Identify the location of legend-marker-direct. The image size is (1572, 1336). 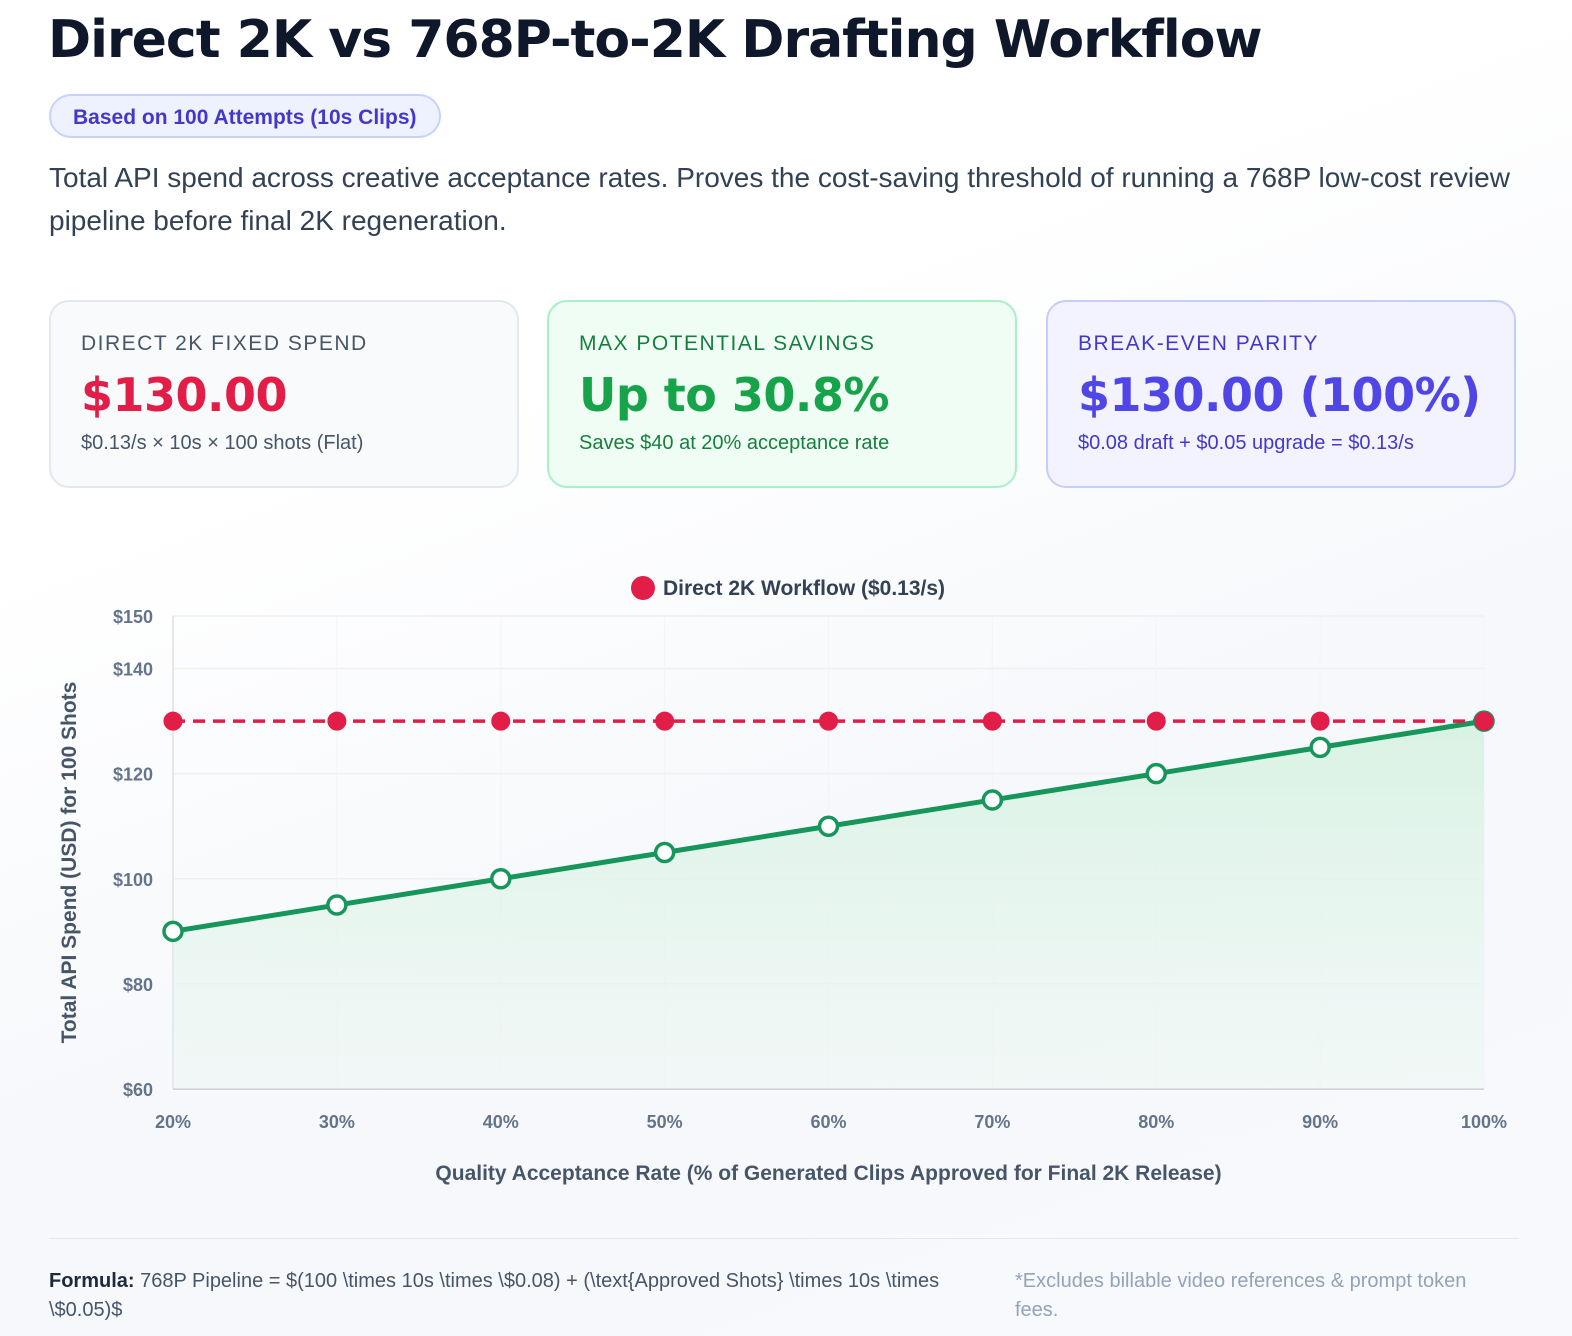
(643, 588).